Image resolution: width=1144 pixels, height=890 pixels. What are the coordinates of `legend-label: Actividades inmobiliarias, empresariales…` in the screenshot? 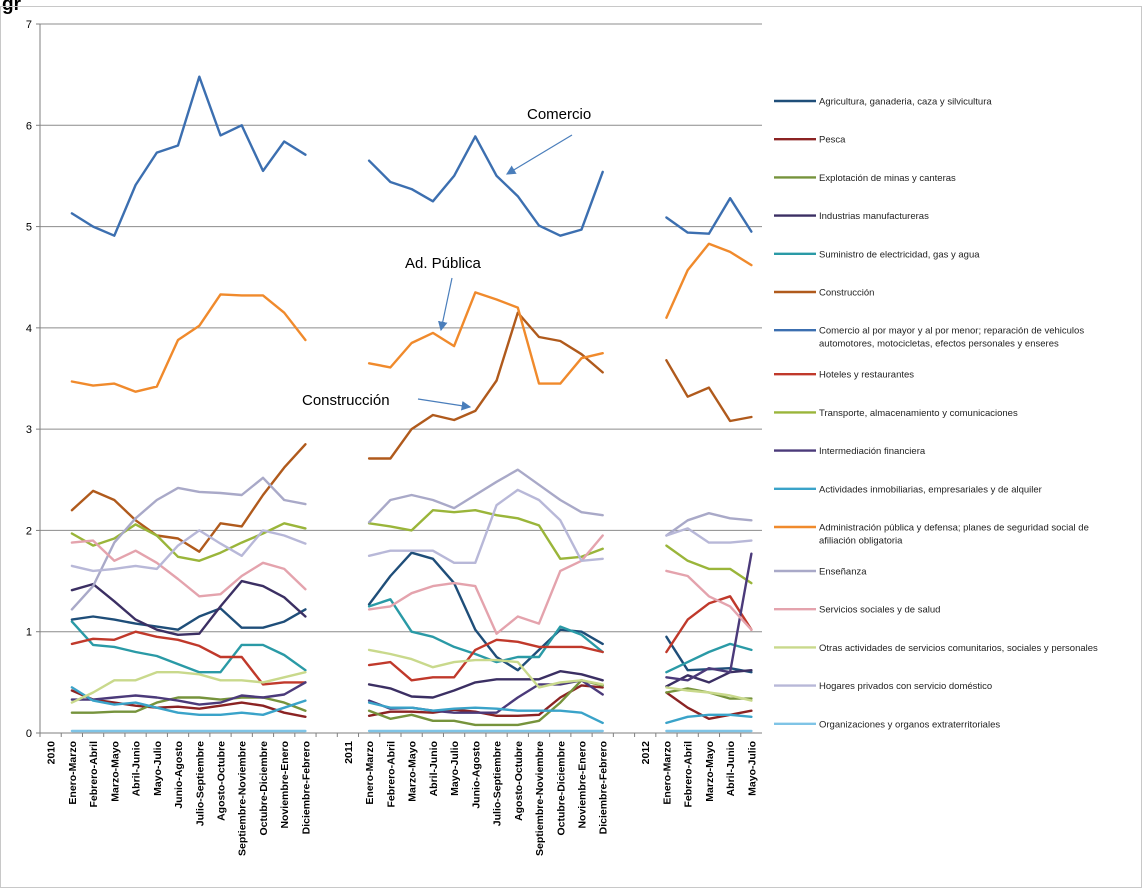 It's located at (930, 489).